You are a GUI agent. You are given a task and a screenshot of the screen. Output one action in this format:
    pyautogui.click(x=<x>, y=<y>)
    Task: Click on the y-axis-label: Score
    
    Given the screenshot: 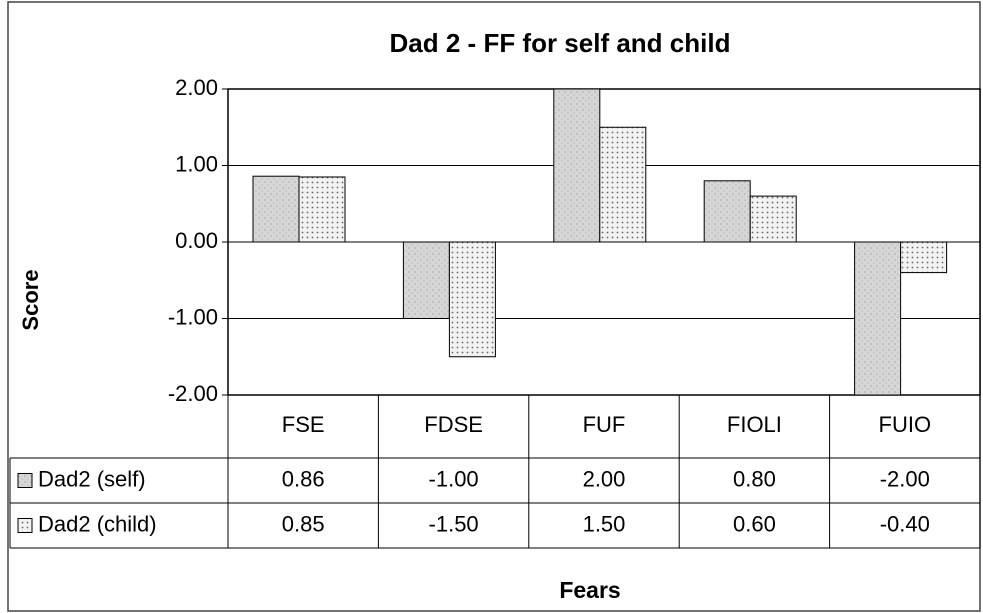 What is the action you would take?
    pyautogui.click(x=30, y=299)
    